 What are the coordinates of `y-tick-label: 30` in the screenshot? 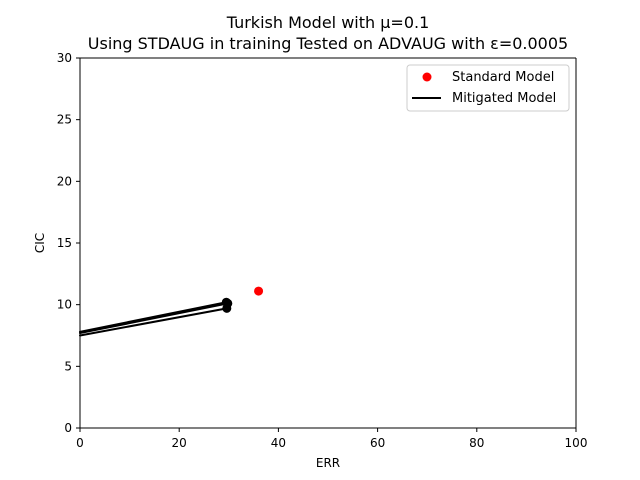 It's located at (64, 58).